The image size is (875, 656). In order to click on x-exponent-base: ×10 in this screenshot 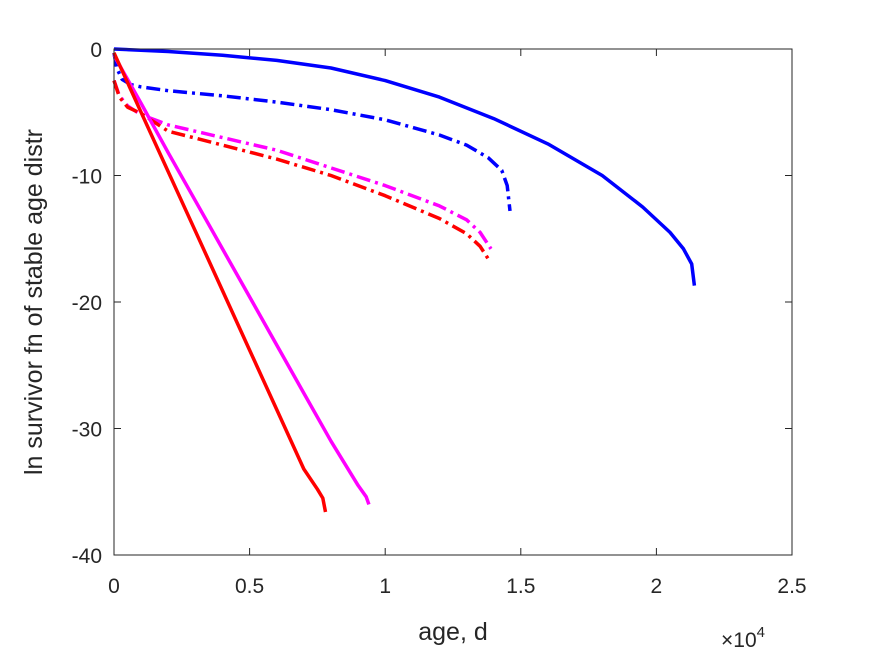, I will do `click(739, 640)`.